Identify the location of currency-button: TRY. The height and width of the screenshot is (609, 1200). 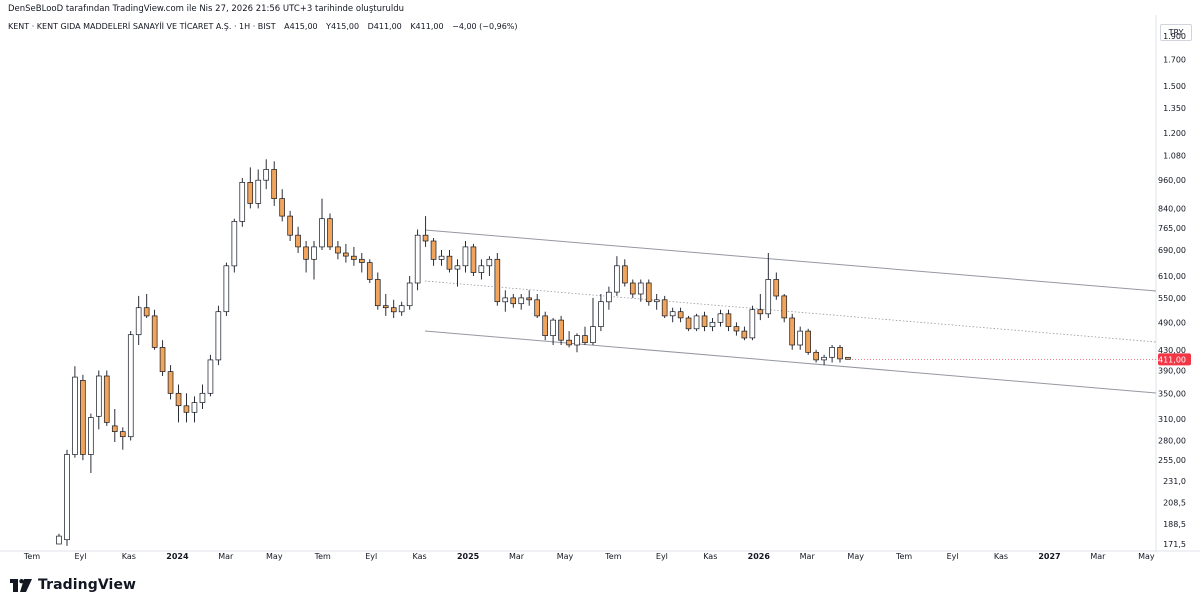
(1176, 32).